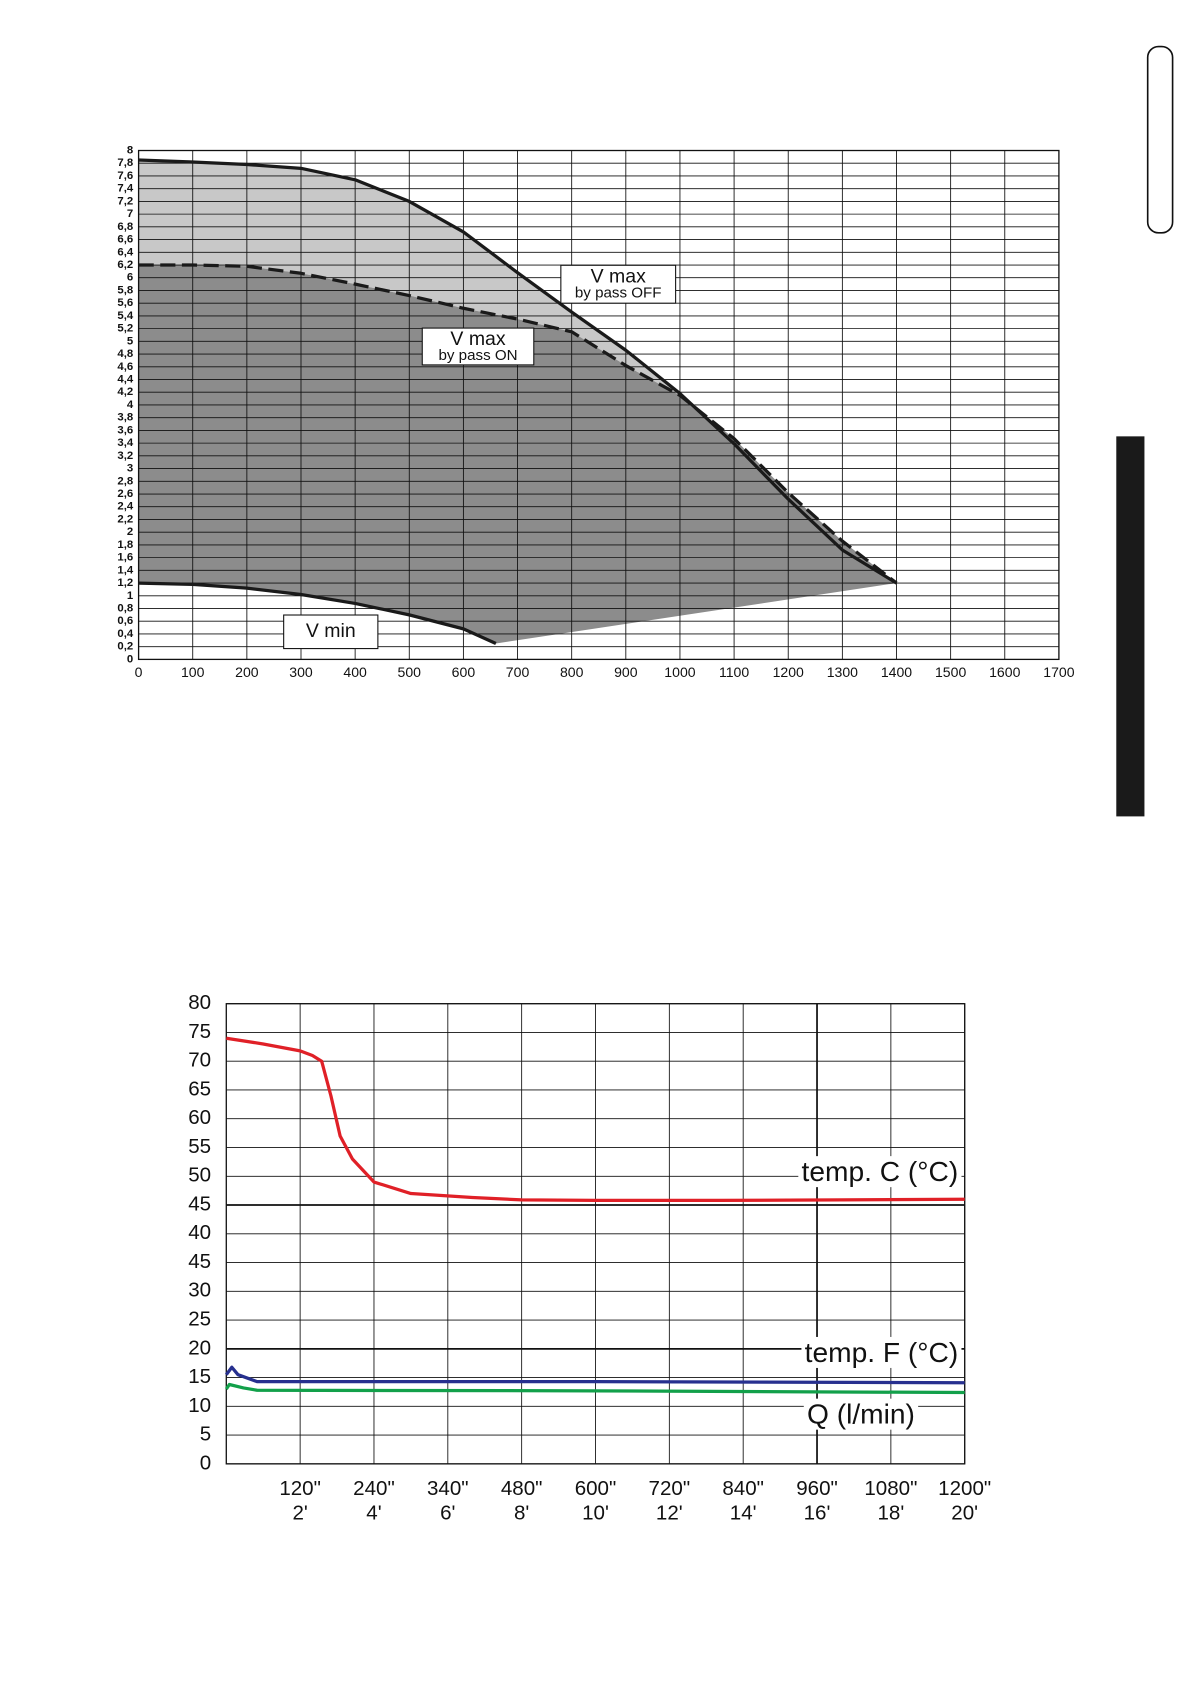 The height and width of the screenshot is (1684, 1191). I want to click on y-tick-label: 6,4, so click(125, 252).